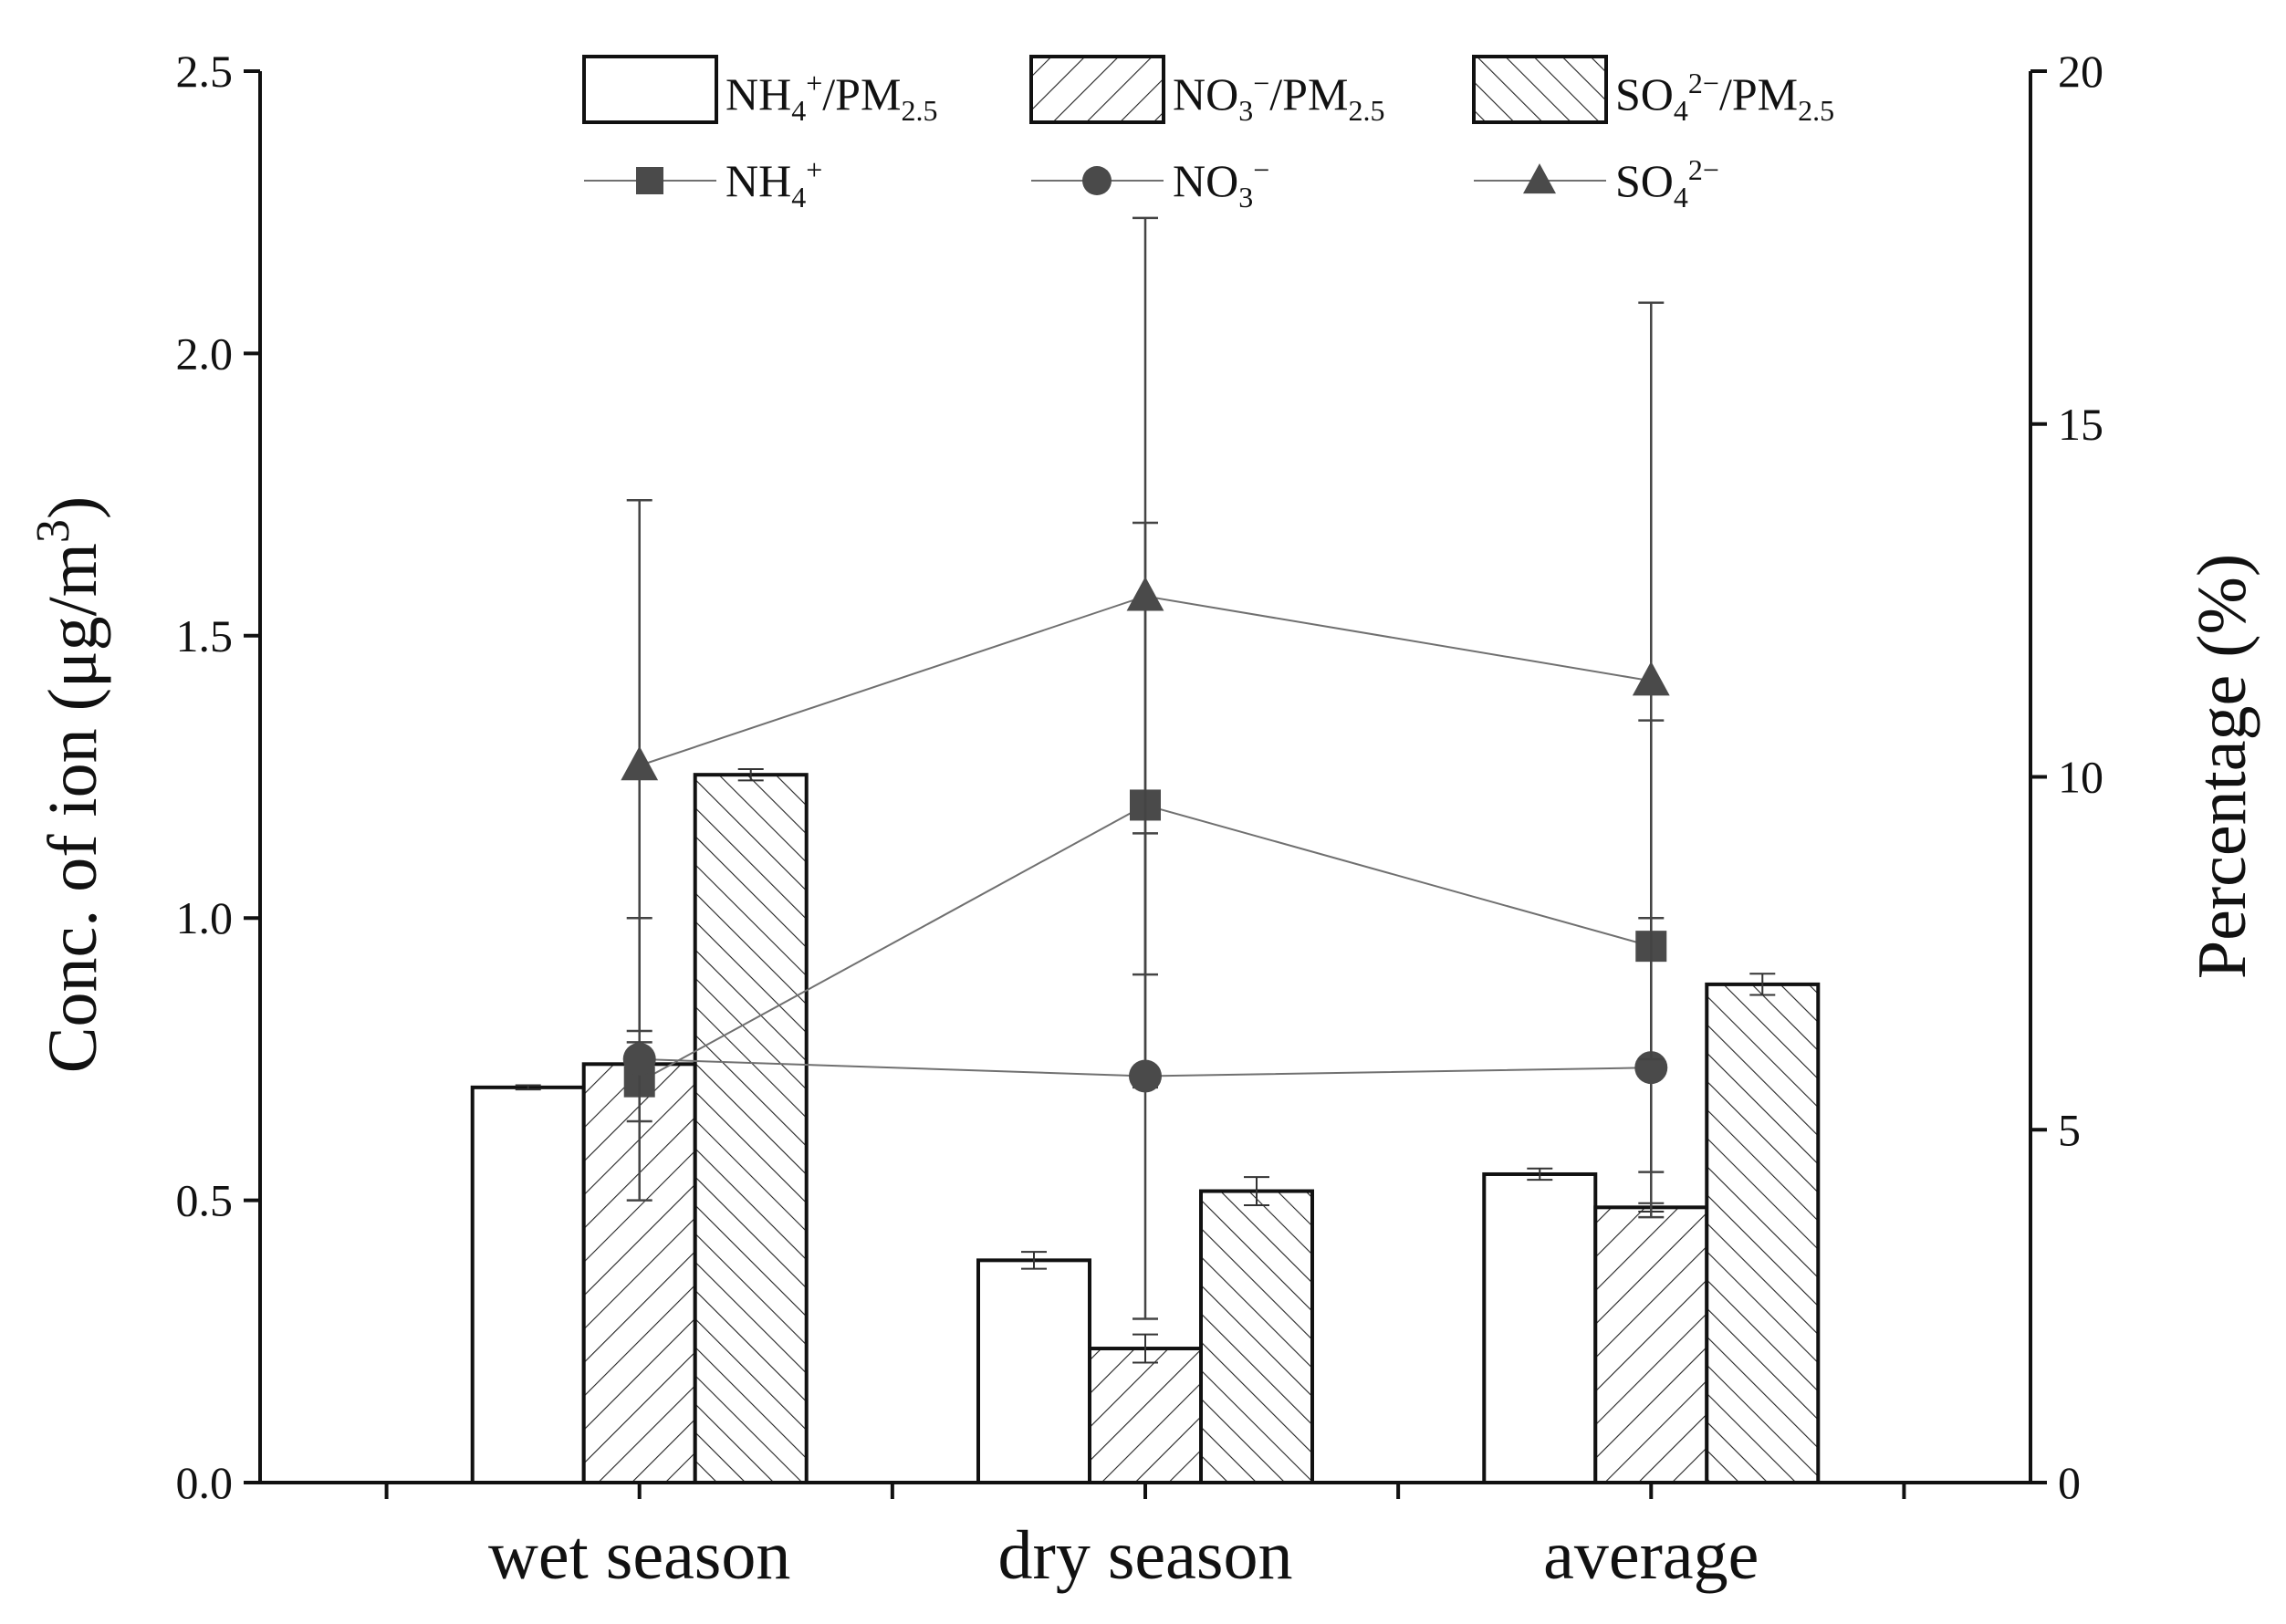 Image resolution: width=2286 pixels, height=1624 pixels. I want to click on legend-label-line-0: NH4+, so click(773, 183).